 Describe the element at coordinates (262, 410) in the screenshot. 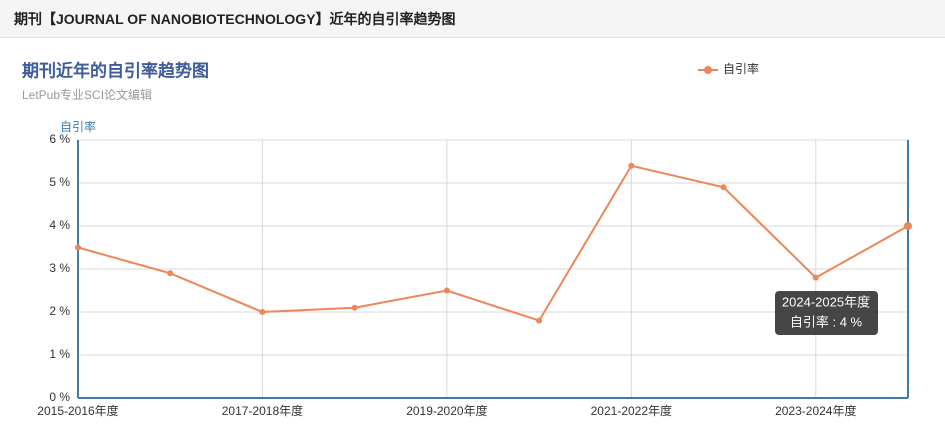

I see `x-tick-label: 2017-2018年度` at that location.